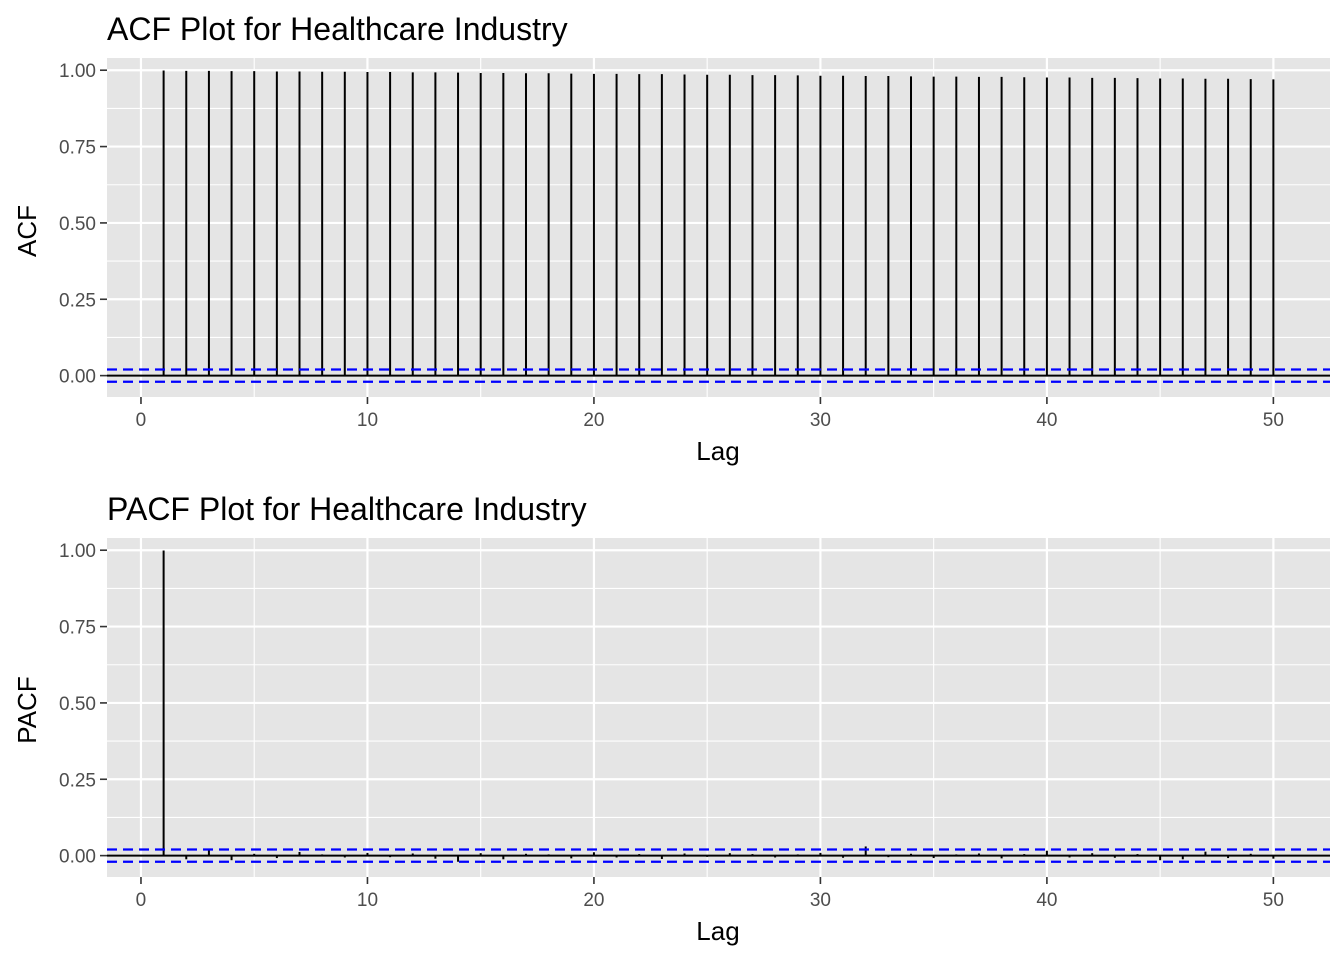 The width and height of the screenshot is (1344, 960). I want to click on pacf-x-tick-label: 20, so click(593, 900).